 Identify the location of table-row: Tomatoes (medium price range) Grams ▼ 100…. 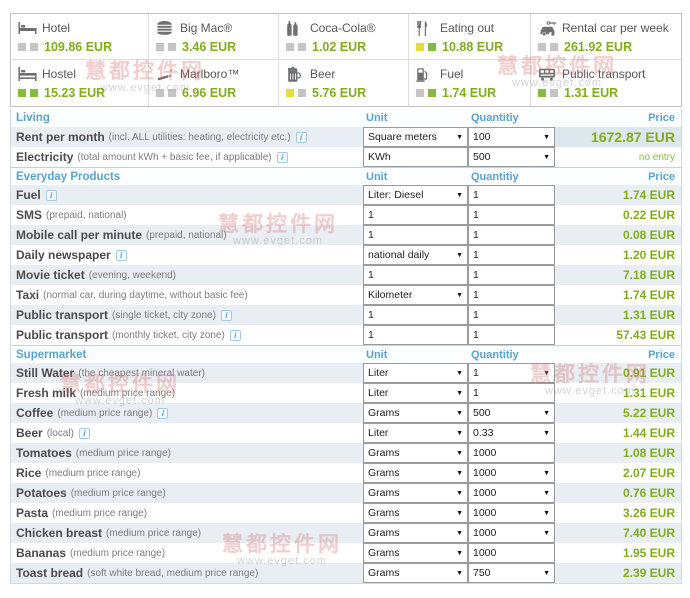
(346, 453).